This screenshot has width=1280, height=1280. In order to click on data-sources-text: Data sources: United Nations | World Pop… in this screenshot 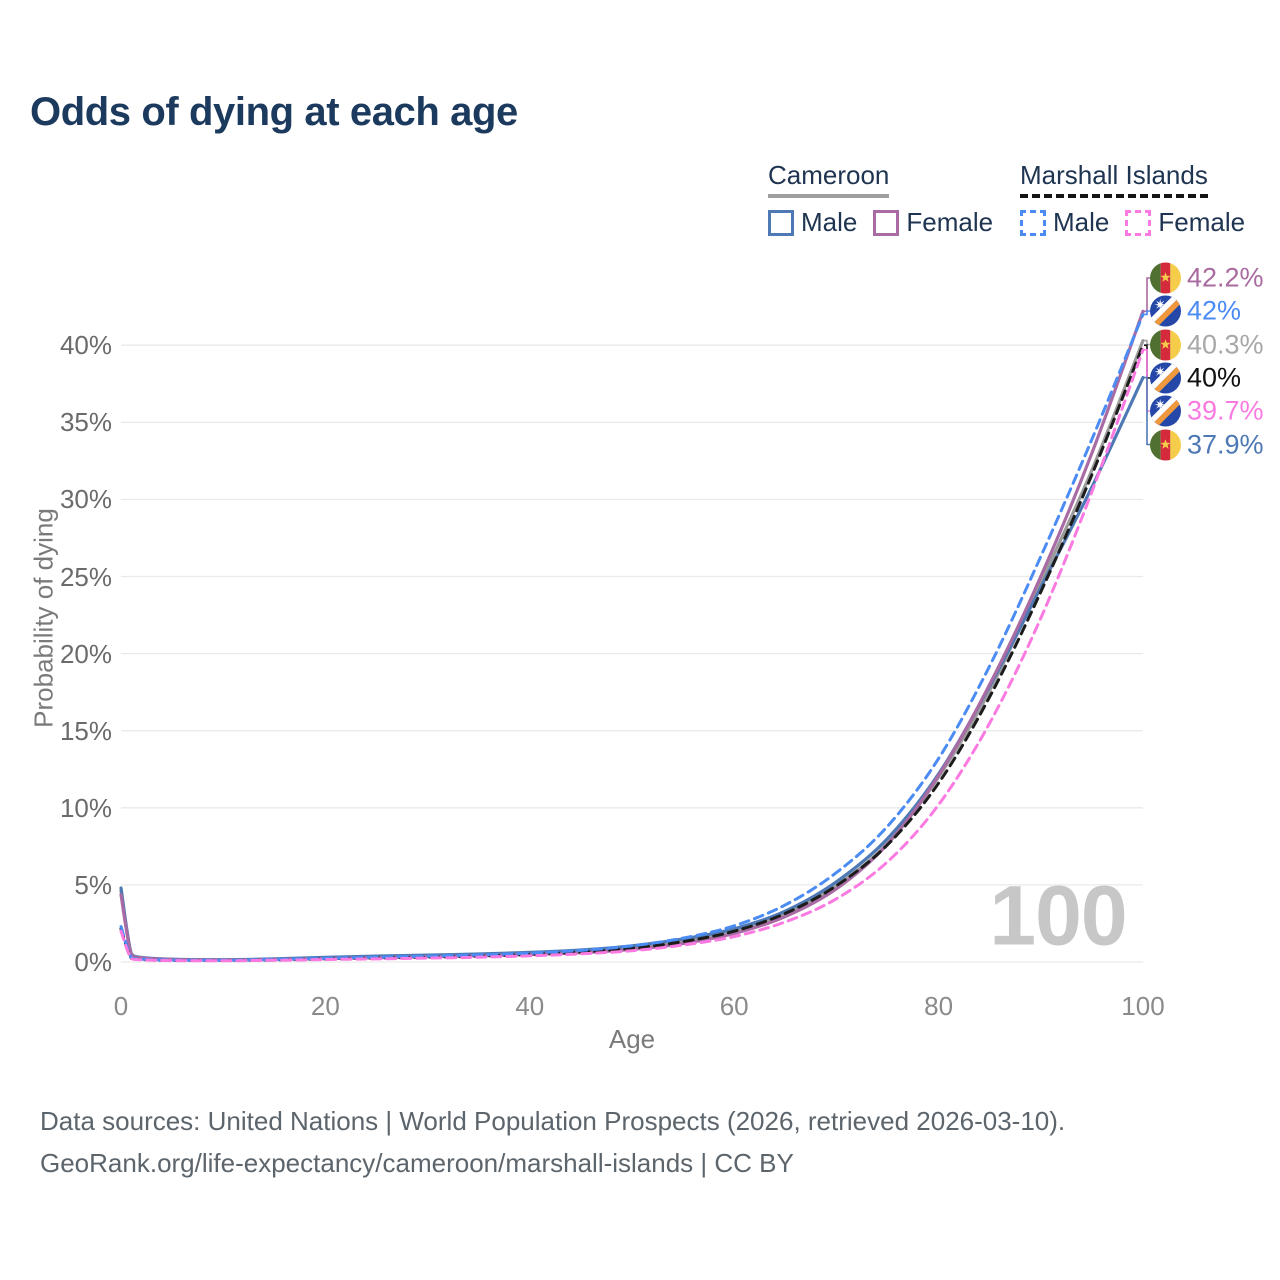, I will do `click(553, 1121)`.